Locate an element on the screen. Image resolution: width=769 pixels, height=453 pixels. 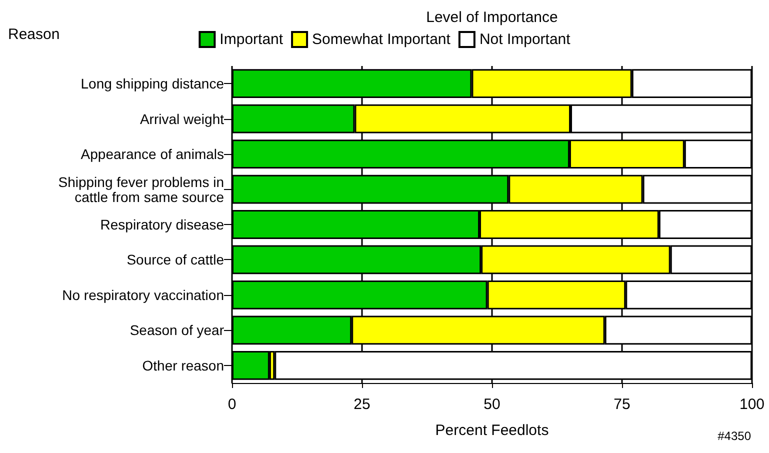
legend-label: Not Important is located at coordinates (525, 39).